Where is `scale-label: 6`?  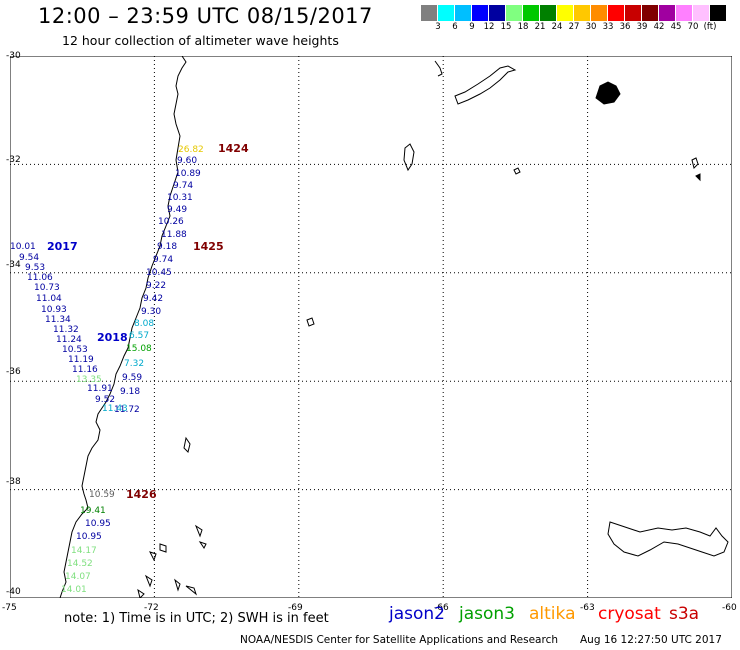 scale-label: 6 is located at coordinates (455, 27).